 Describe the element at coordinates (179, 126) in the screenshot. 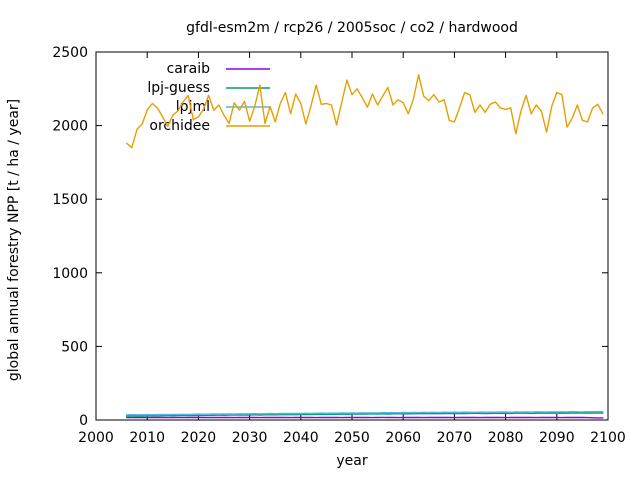

I see `legend-label-orchidee: orchidee` at that location.